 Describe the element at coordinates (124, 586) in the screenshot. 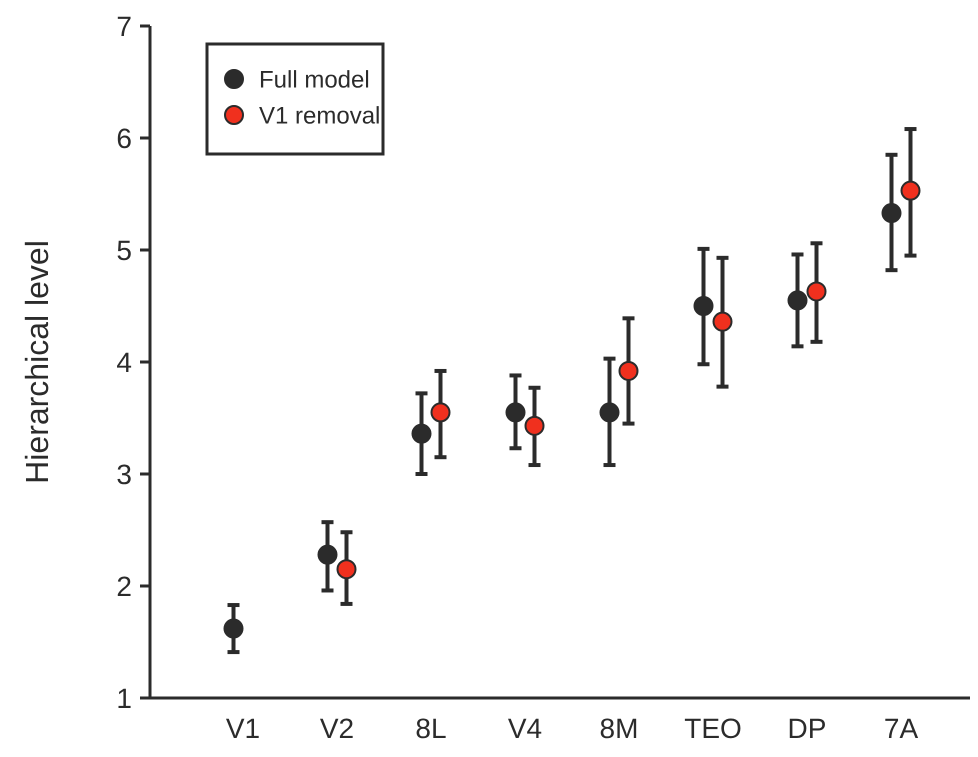

I see `y-tick-label: 2` at that location.